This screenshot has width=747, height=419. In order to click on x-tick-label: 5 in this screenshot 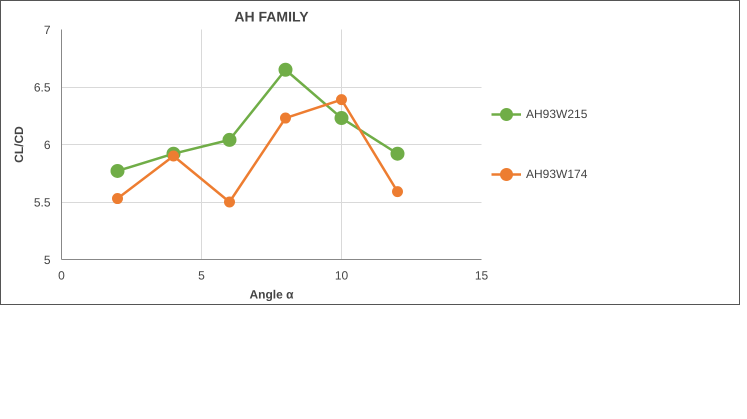, I will do `click(202, 275)`.